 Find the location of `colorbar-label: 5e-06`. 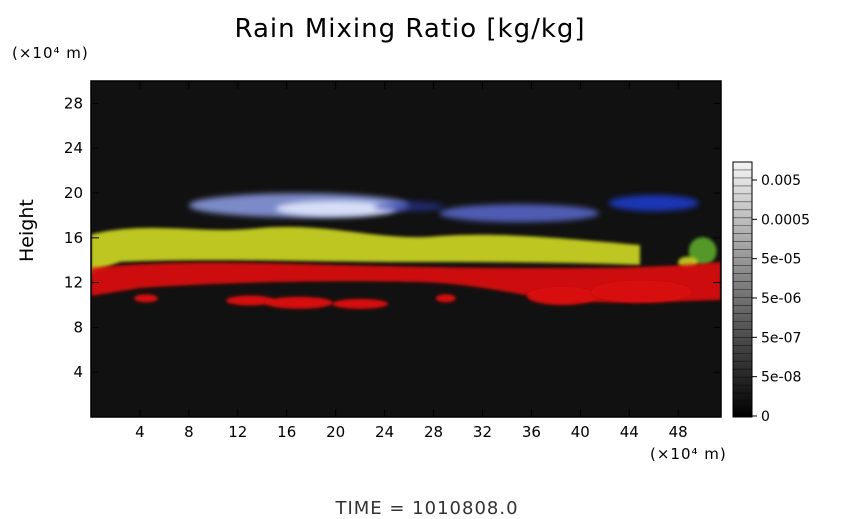

colorbar-label: 5e-06 is located at coordinates (781, 299).